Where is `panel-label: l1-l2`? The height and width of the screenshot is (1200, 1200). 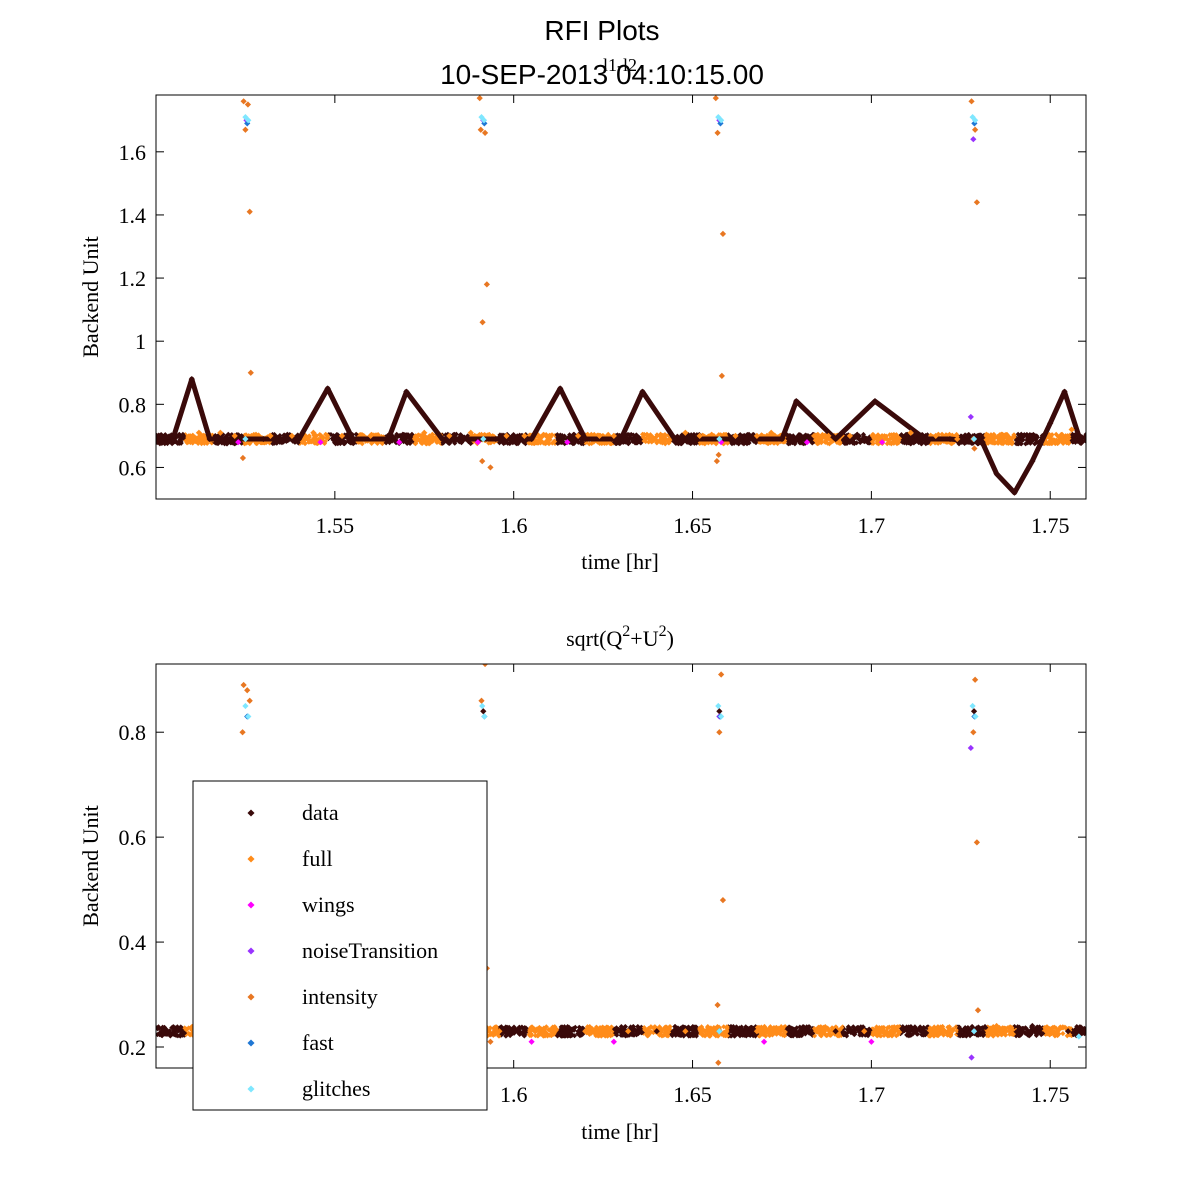
panel-label: l1-l2 is located at coordinates (620, 65).